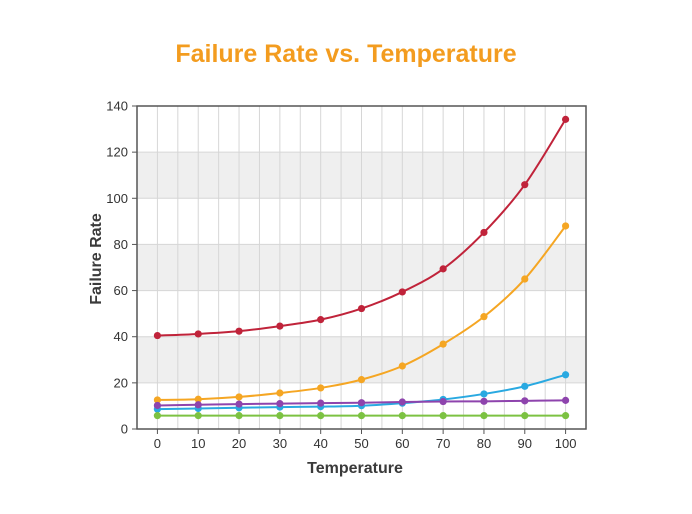 This screenshot has width=692, height=514. Describe the element at coordinates (402, 443) in the screenshot. I see `x-tick-label: 60` at that location.